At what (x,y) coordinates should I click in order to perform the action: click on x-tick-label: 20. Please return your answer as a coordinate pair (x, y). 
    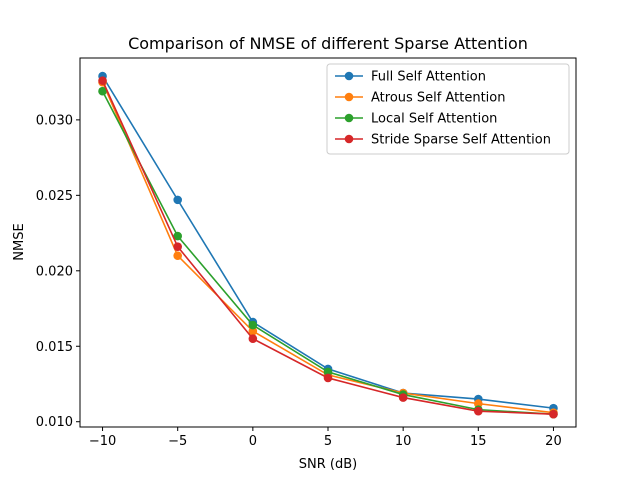
    Looking at the image, I should click on (553, 441).